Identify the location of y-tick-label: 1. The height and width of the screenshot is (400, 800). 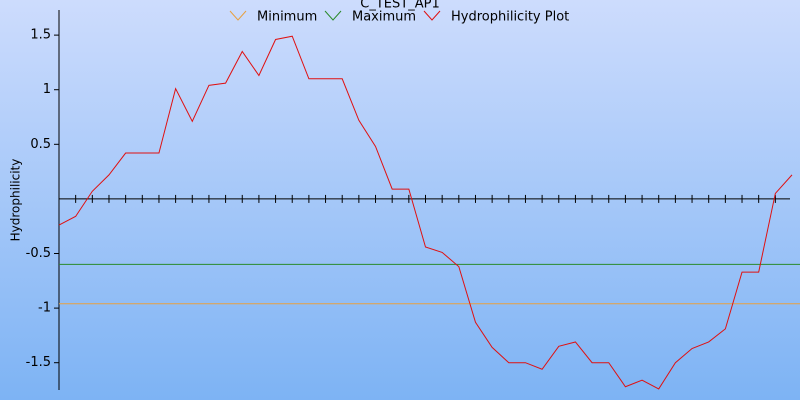
(47, 89).